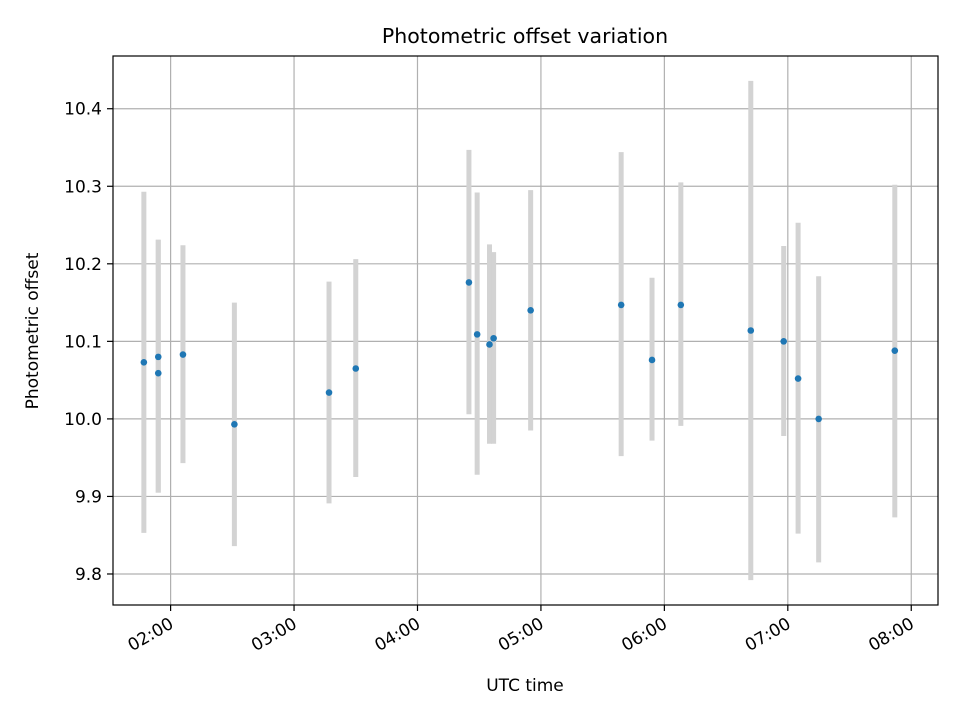  Describe the element at coordinates (33, 330) in the screenshot. I see `y-axis-title: Photometric offset` at that location.